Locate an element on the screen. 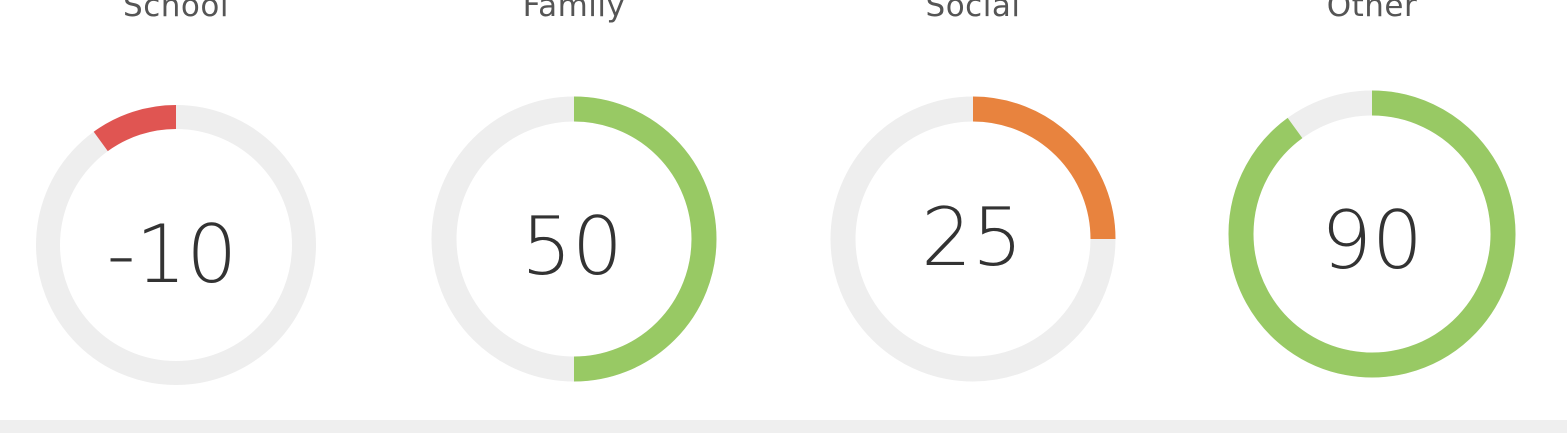  gauge-school-ring: -10 is located at coordinates (176, 245).